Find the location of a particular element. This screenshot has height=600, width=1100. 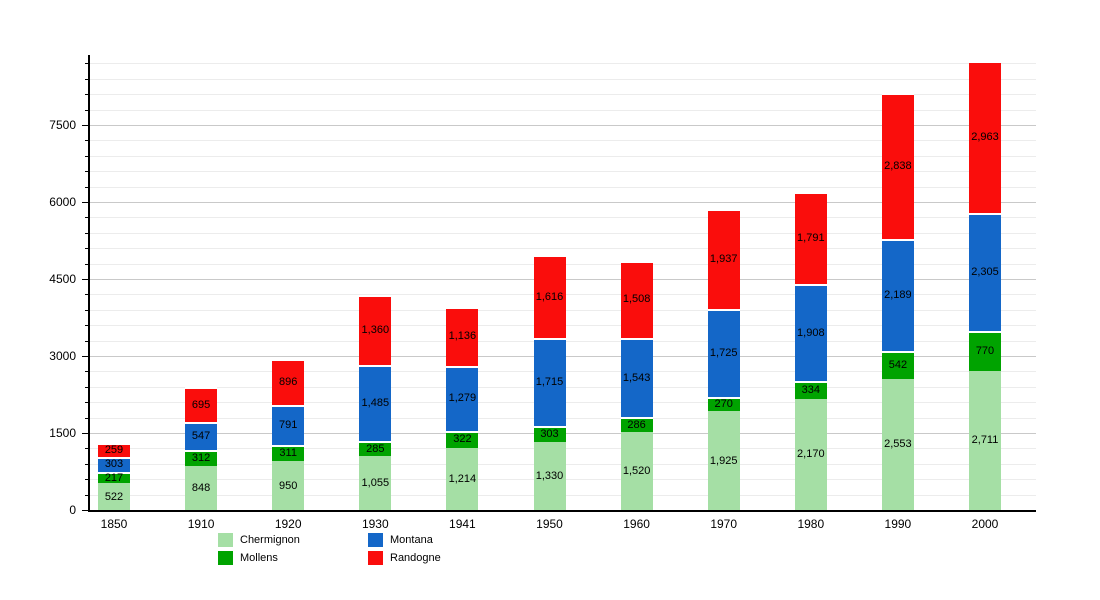

segment-value-label: 1,136 is located at coordinates (462, 336).